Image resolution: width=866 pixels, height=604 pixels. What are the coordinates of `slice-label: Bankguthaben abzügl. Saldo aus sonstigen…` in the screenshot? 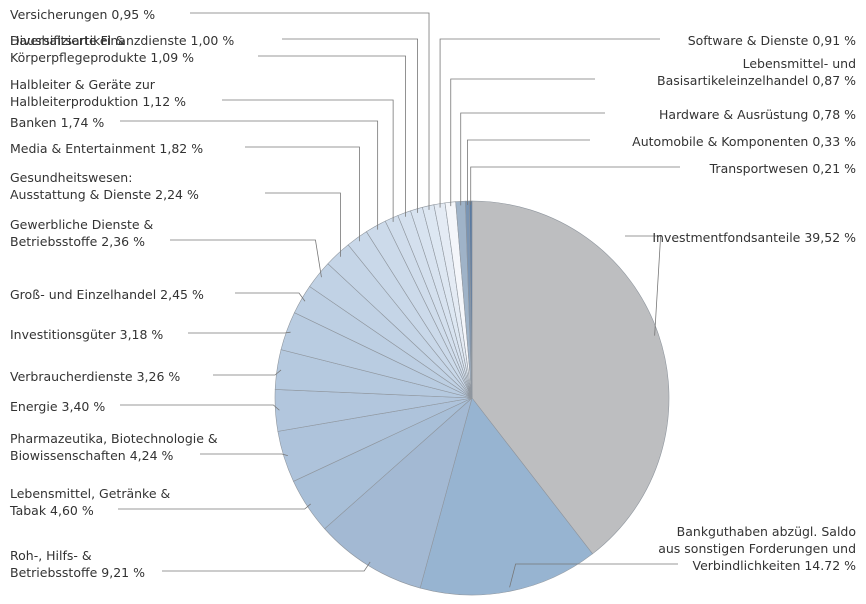 It's located at (757, 548).